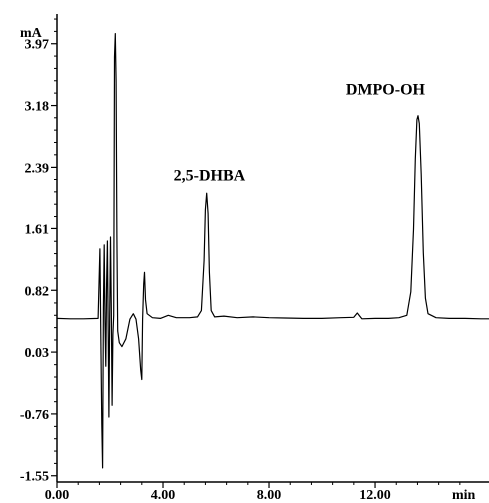 The image size is (489, 503). I want to click on annotations: 2,5-DHBA DMPO-OH, so click(300, 133).